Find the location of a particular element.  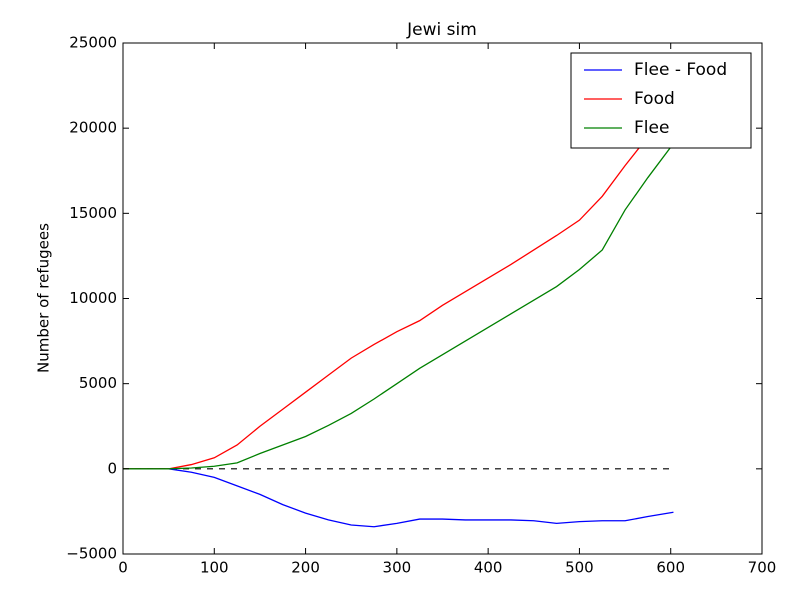

y-tick-label: 10000 is located at coordinates (93, 298).